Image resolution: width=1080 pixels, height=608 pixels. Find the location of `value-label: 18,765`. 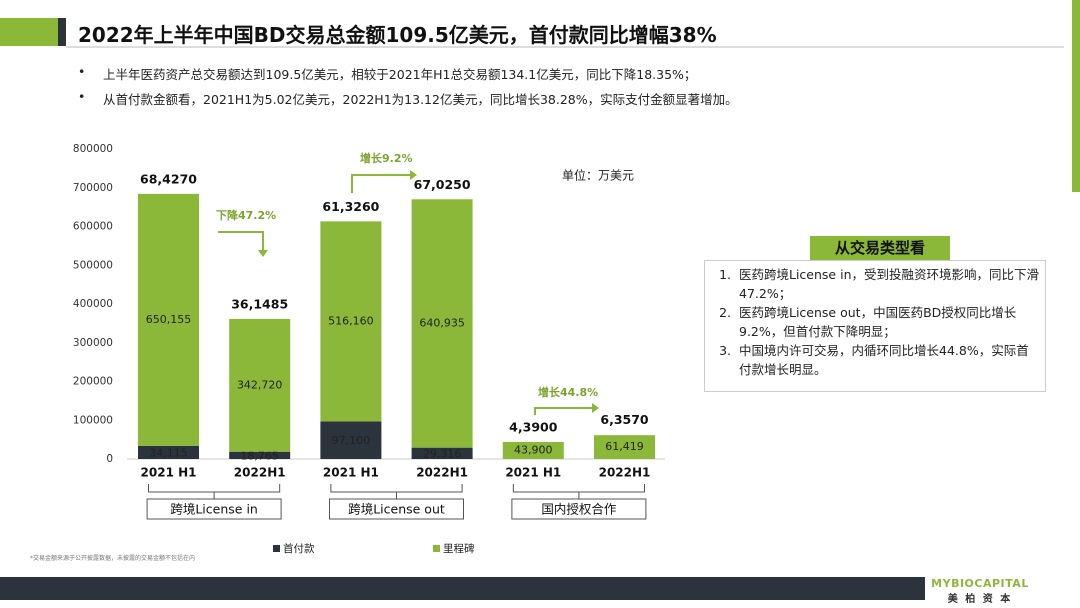

value-label: 18,765 is located at coordinates (259, 455).